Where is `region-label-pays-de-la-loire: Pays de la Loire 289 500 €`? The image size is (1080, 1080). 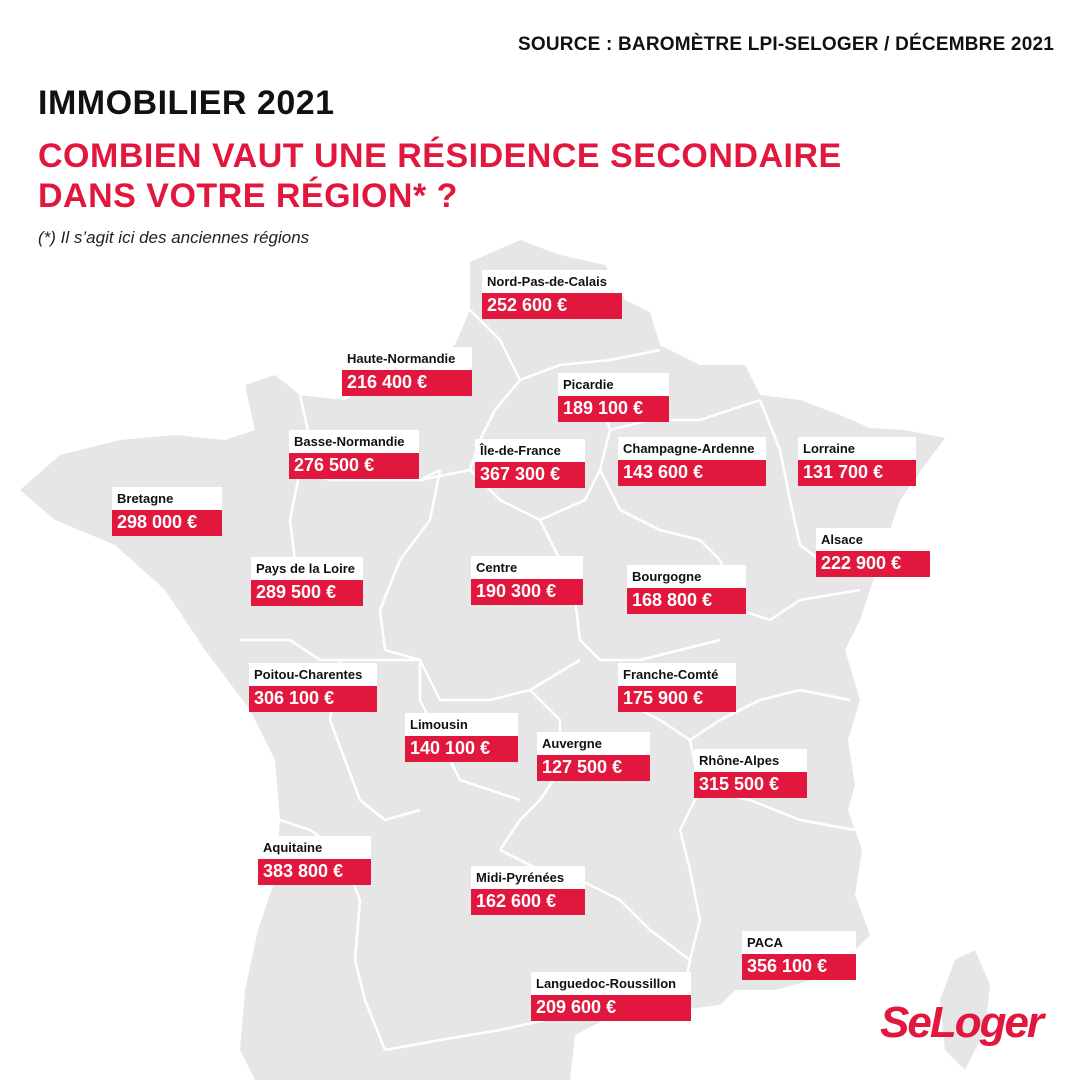 region-label-pays-de-la-loire: Pays de la Loire 289 500 € is located at coordinates (307, 581).